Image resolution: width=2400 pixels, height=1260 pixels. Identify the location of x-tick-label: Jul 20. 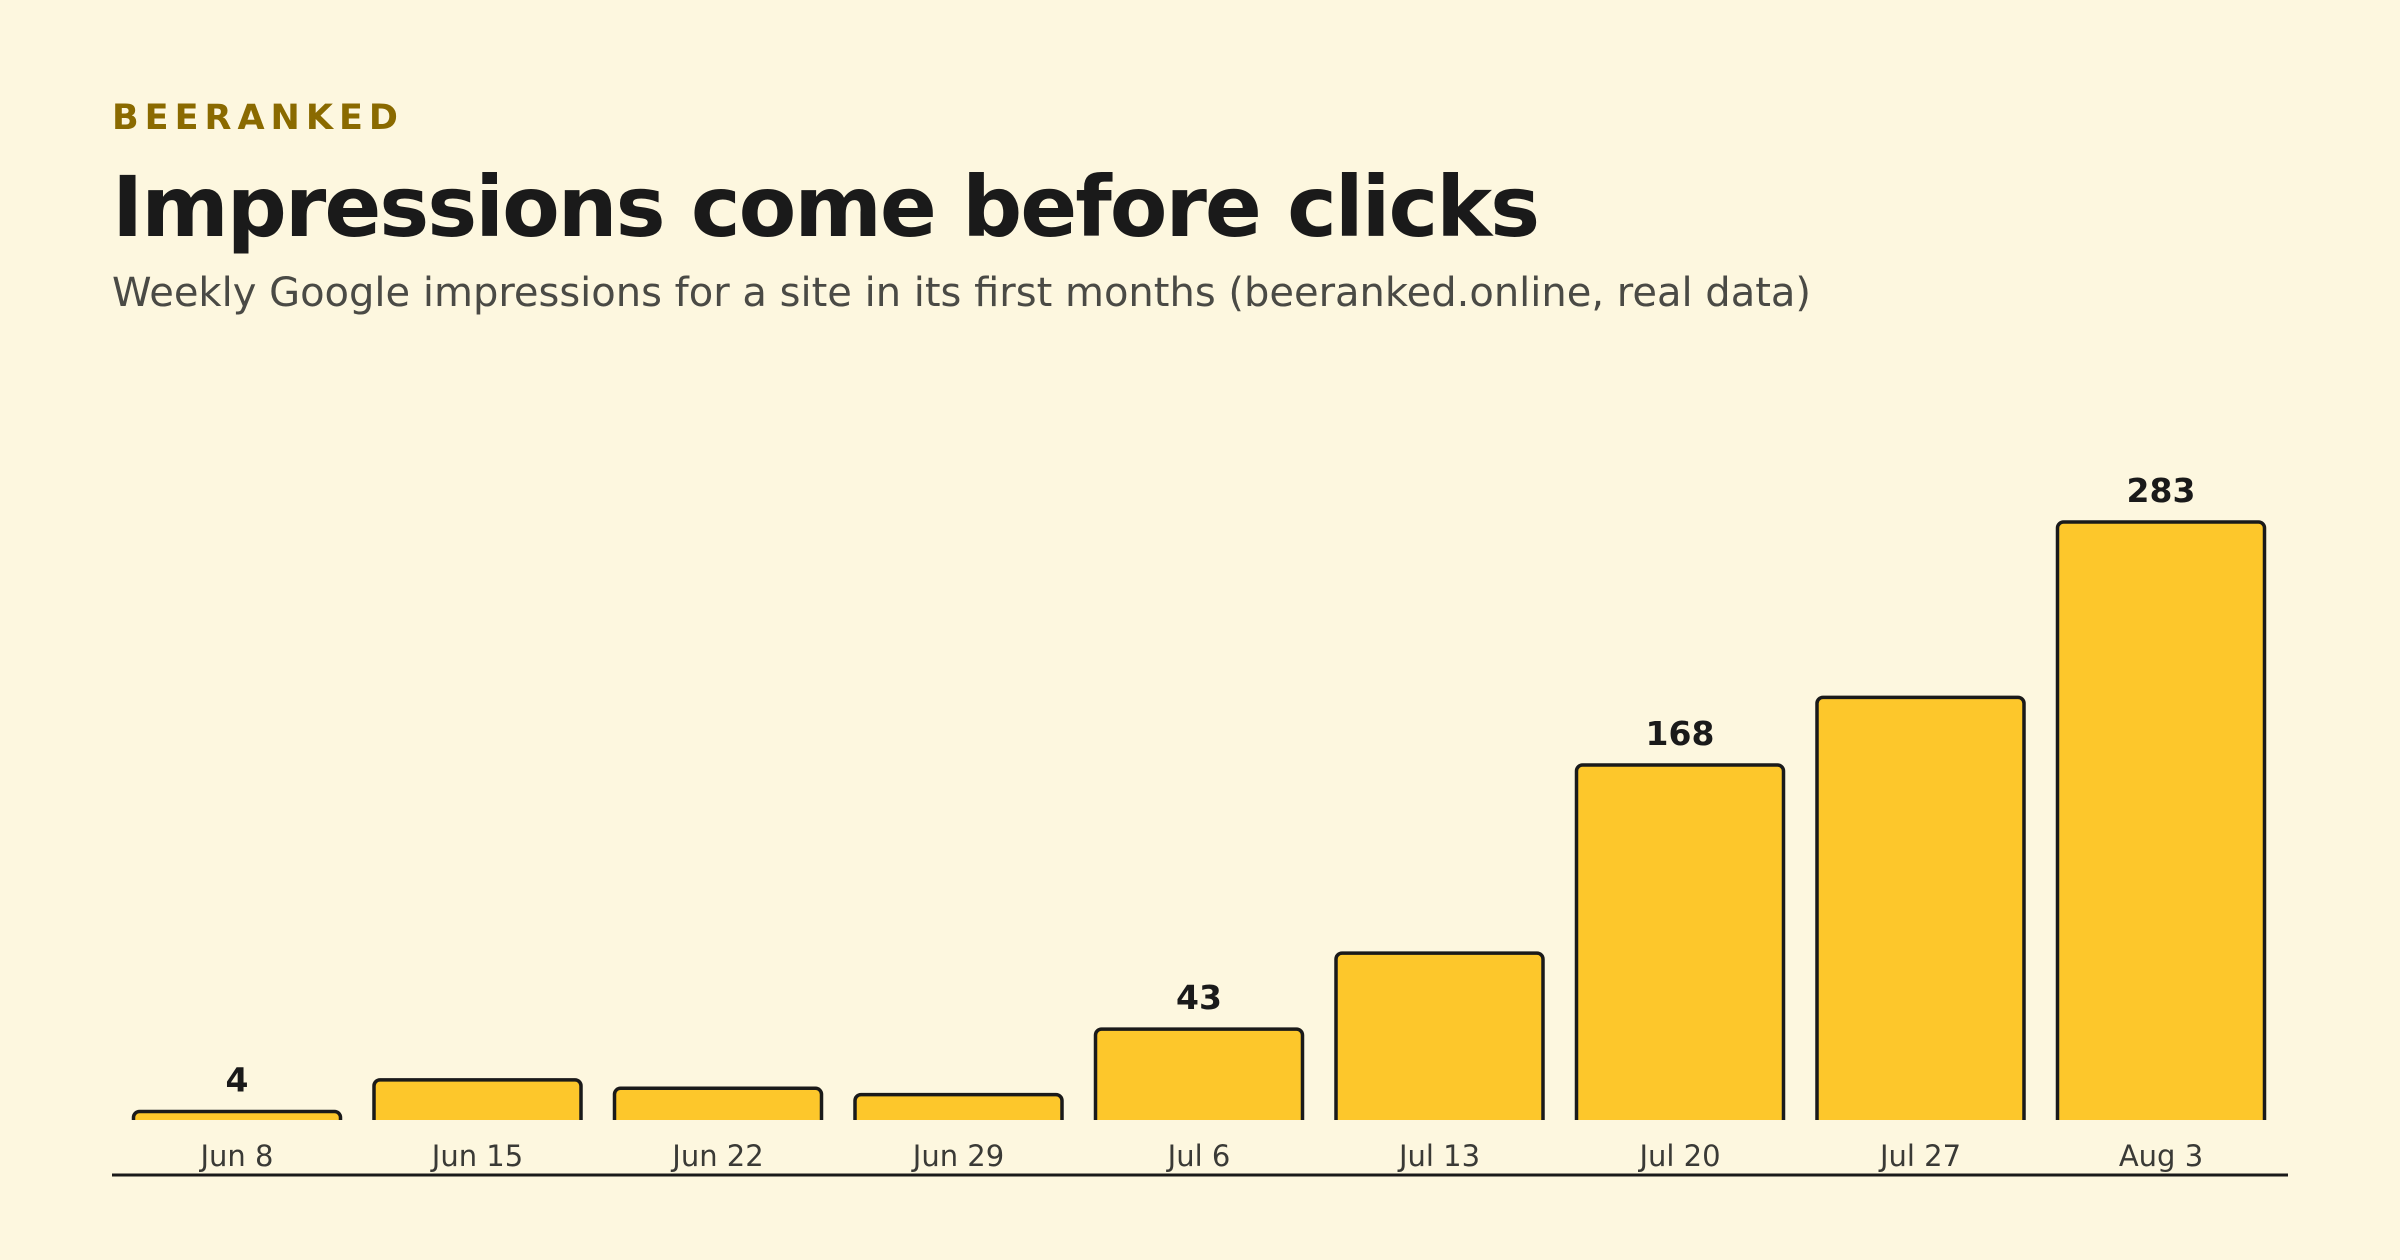
(1678, 1156).